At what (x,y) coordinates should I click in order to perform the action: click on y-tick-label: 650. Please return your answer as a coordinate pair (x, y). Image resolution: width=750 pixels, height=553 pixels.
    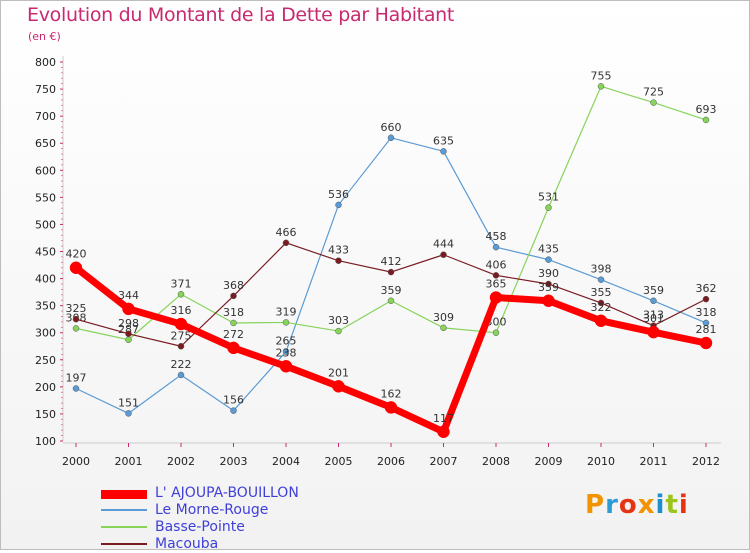
    Looking at the image, I should click on (45, 143).